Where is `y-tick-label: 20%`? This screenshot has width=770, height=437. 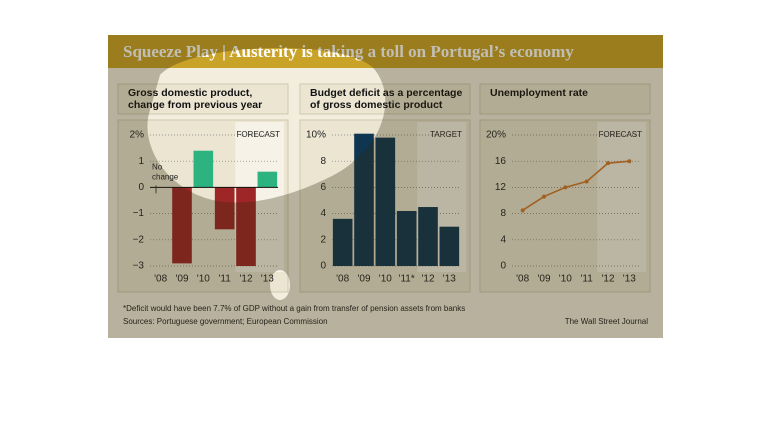
y-tick-label: 20% is located at coordinates (496, 135).